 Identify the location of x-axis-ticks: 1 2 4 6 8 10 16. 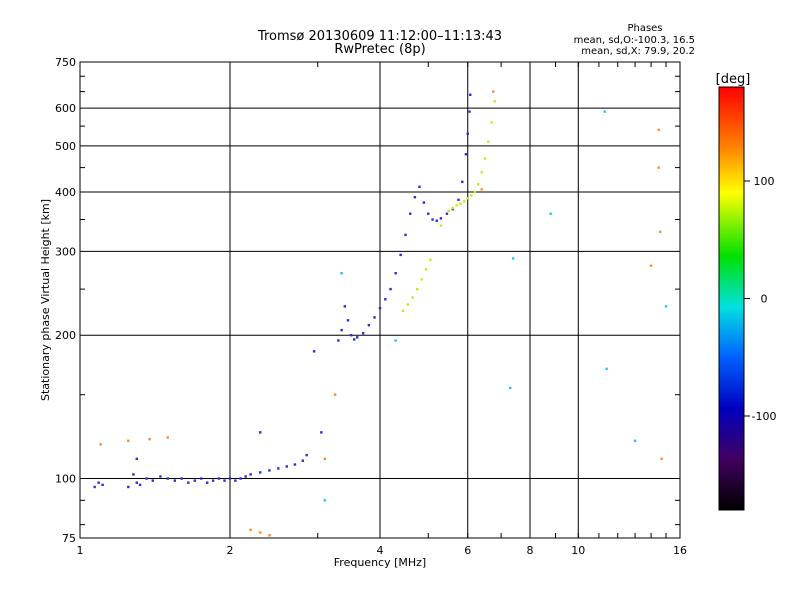
(382, 550).